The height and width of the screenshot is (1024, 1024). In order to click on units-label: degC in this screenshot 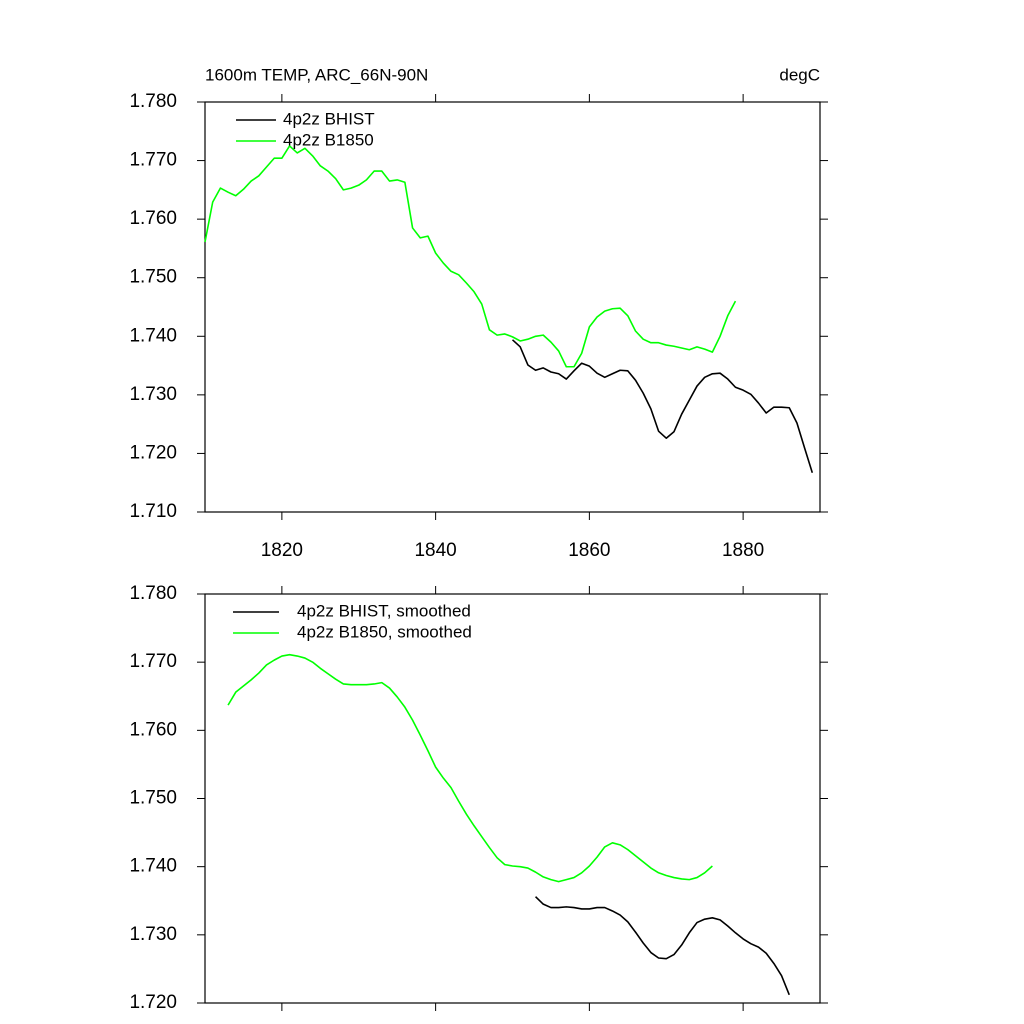, I will do `click(799, 74)`.